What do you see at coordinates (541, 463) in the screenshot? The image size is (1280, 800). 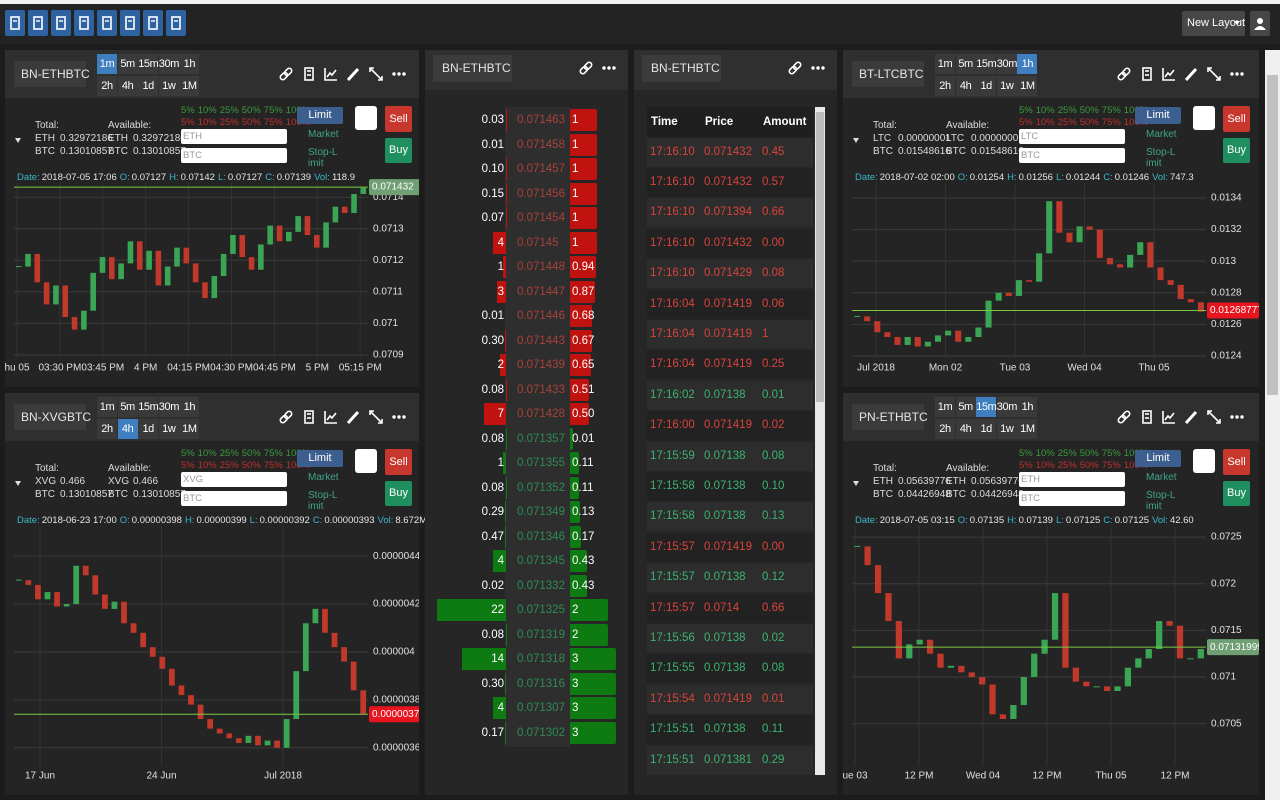 I see `price: 0.071355` at bounding box center [541, 463].